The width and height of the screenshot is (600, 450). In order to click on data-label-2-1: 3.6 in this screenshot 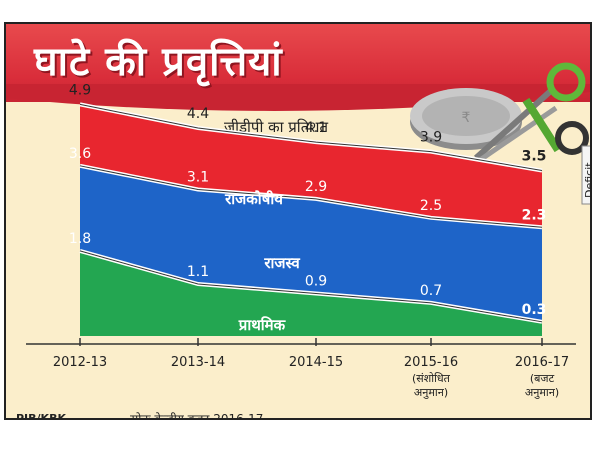, I will do `click(80, 154)`.